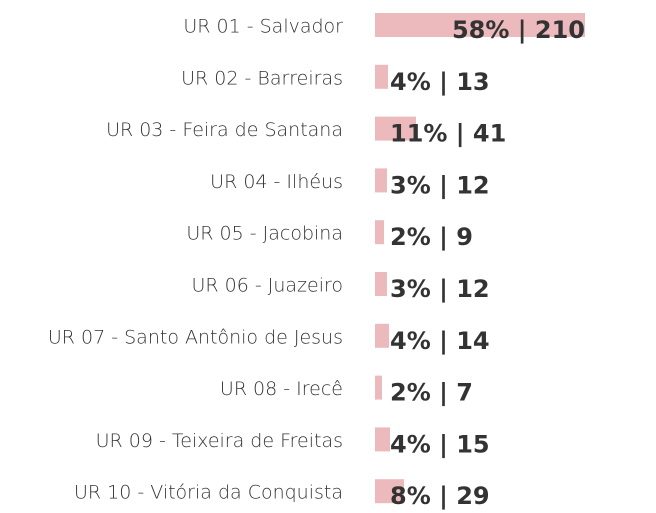 The image size is (656, 513). What do you see at coordinates (276, 182) in the screenshot?
I see `category-label: UR 04 - Ilhéus` at bounding box center [276, 182].